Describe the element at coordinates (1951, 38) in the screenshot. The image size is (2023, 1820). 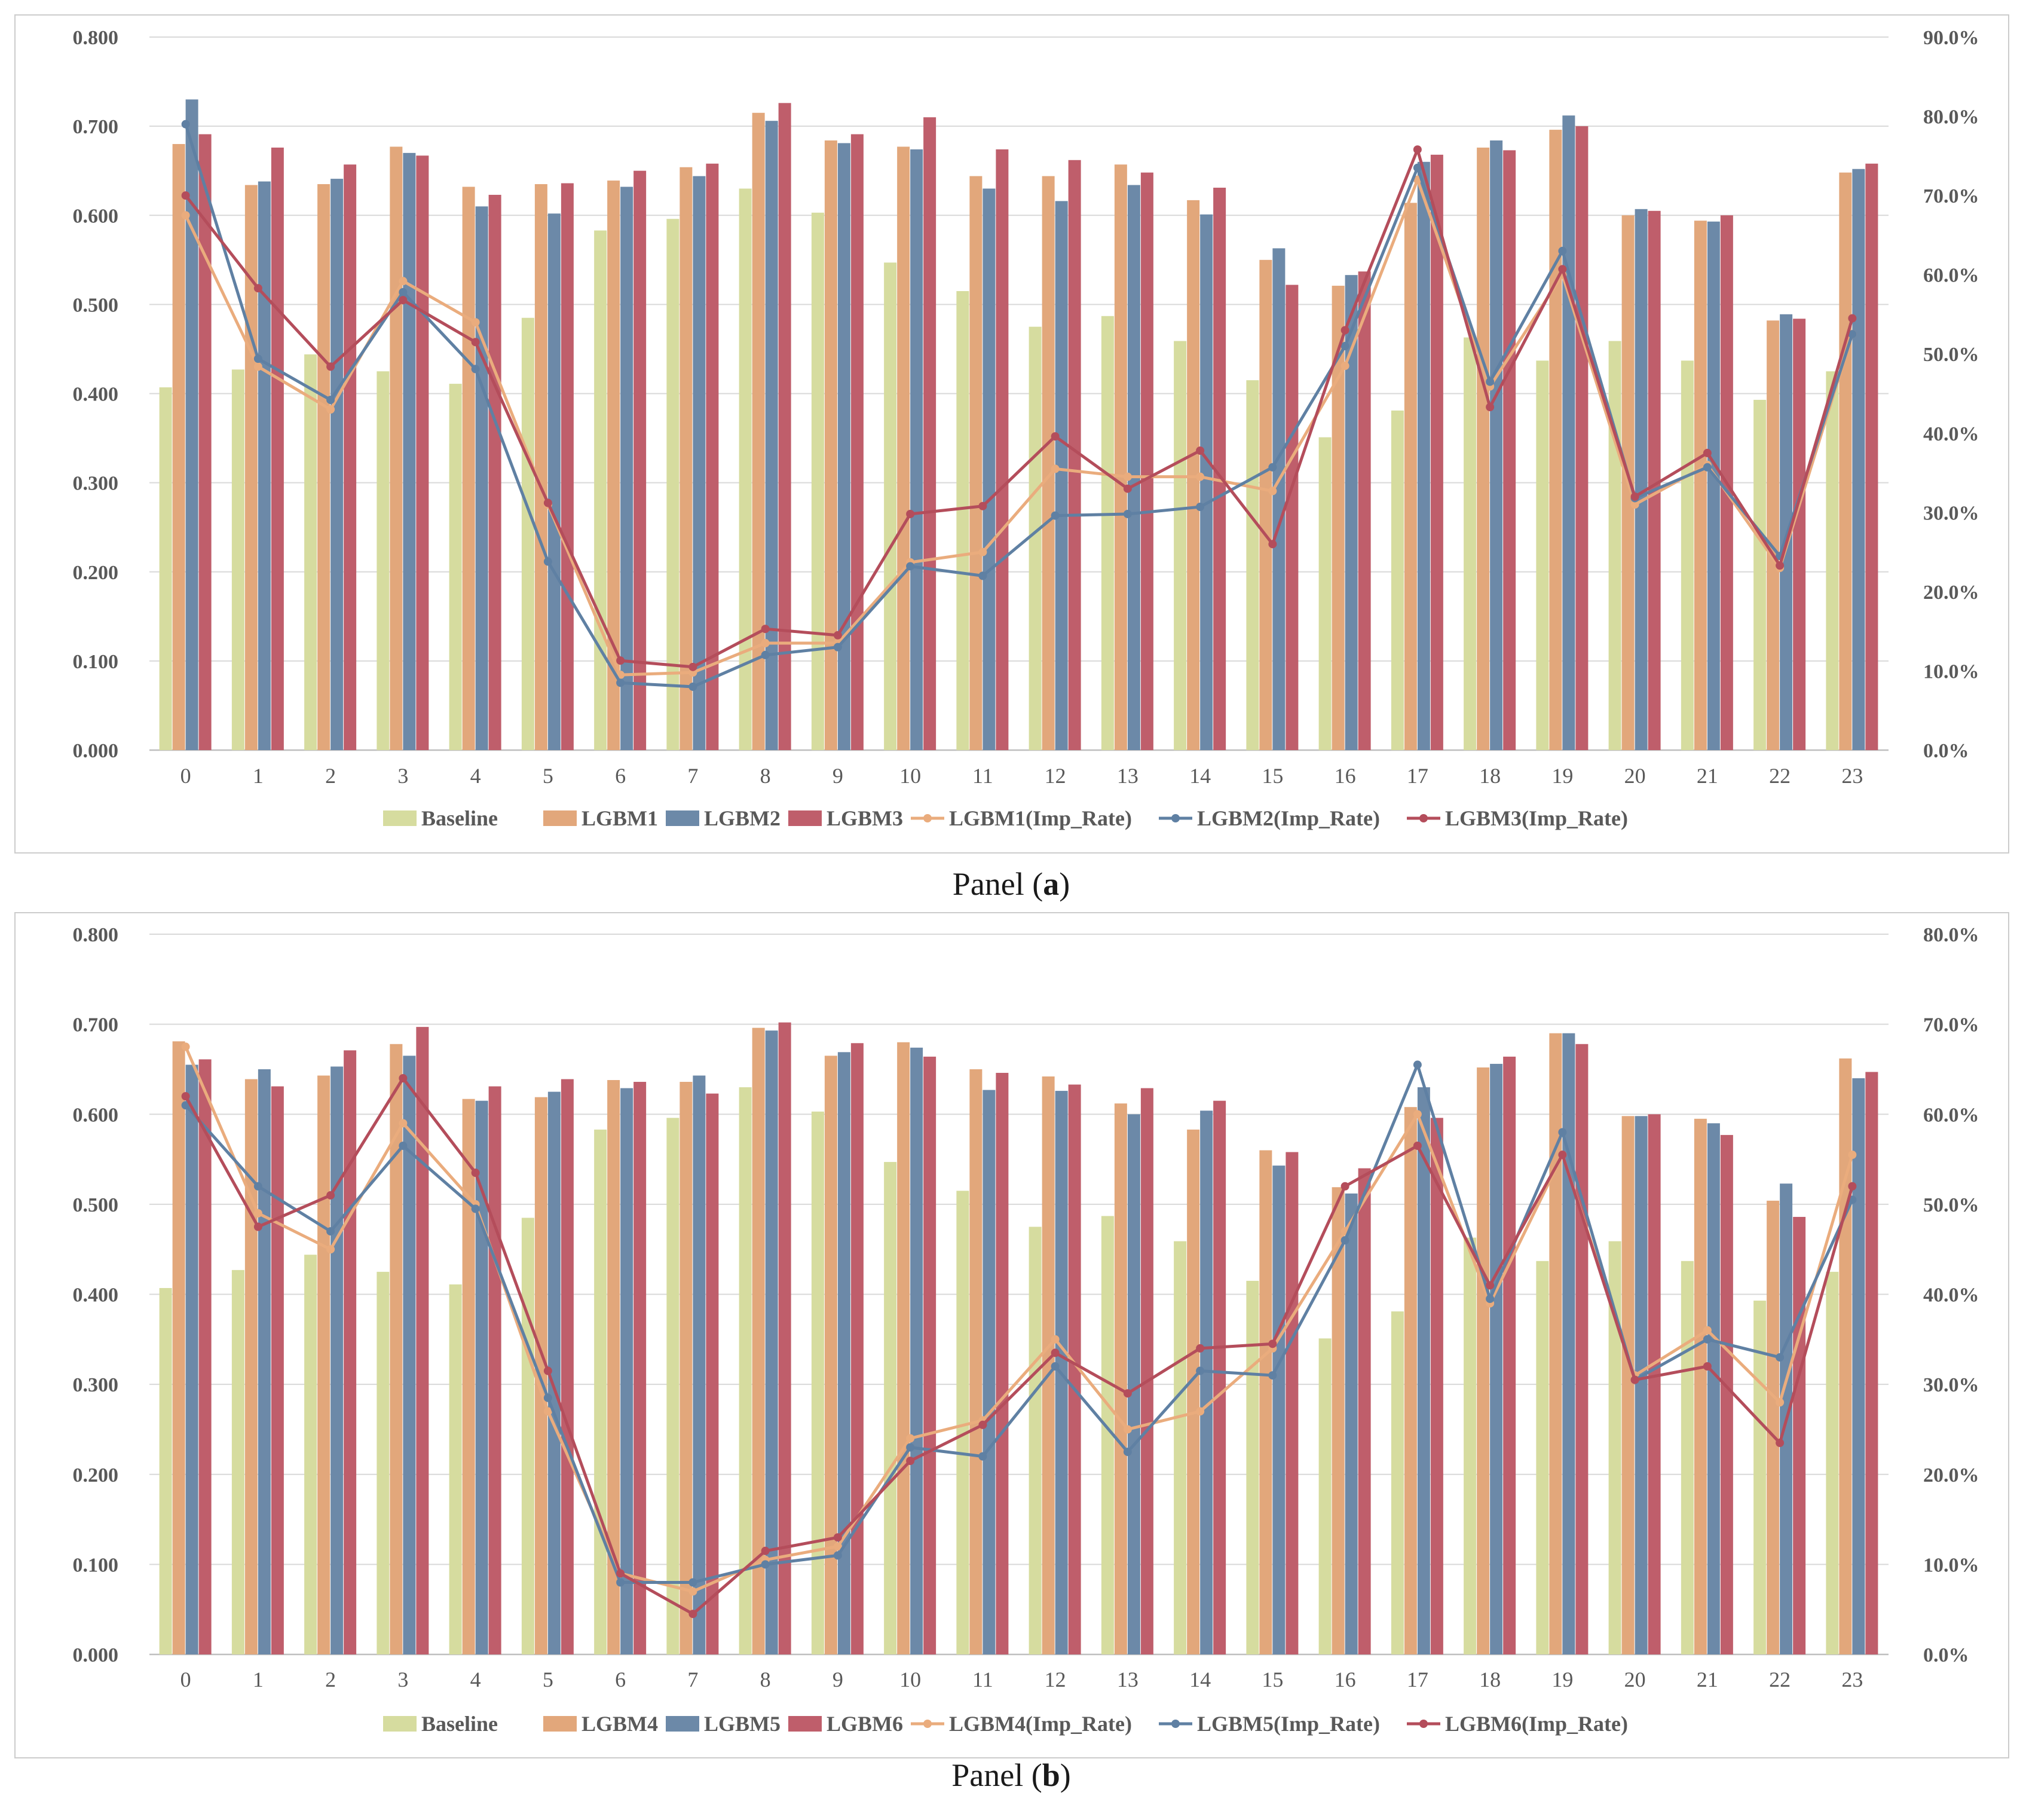
I see `y-right-tick-label: 90.0%` at that location.